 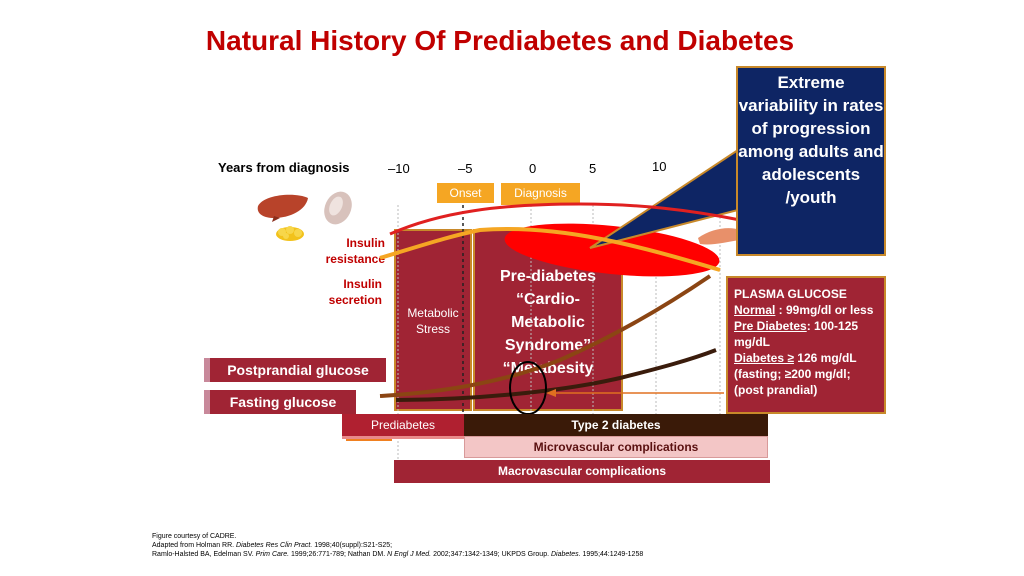 I want to click on metabolic-stress-panel: Metabolic Stress, so click(x=433, y=320).